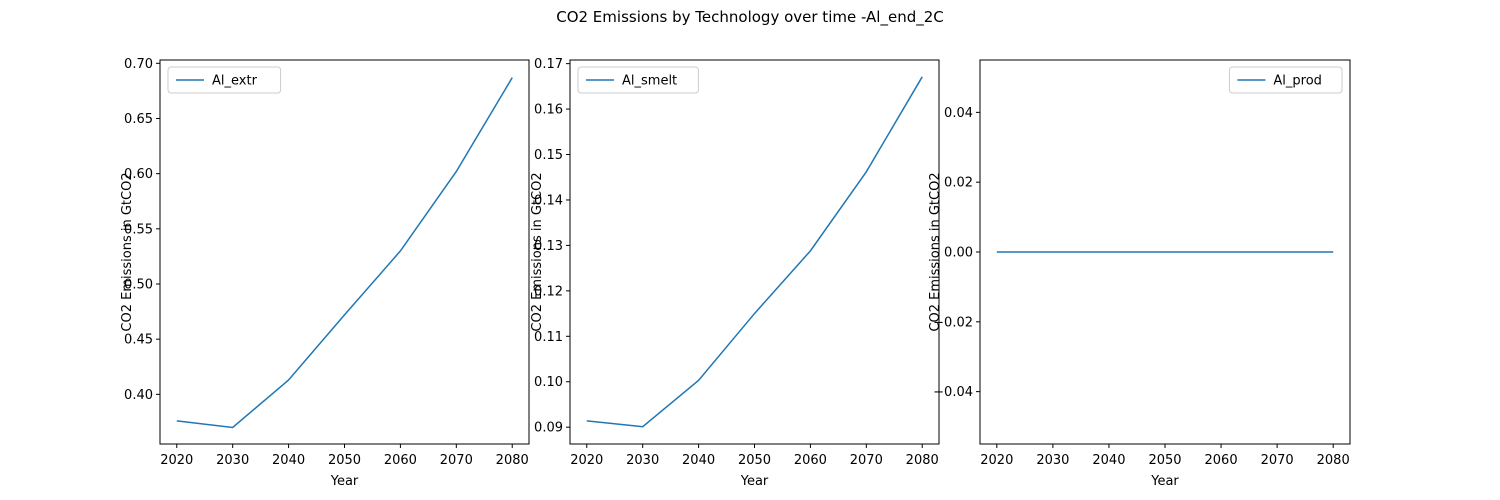 The image size is (1500, 500). I want to click on y-tick-label: 0.13, so click(548, 246).